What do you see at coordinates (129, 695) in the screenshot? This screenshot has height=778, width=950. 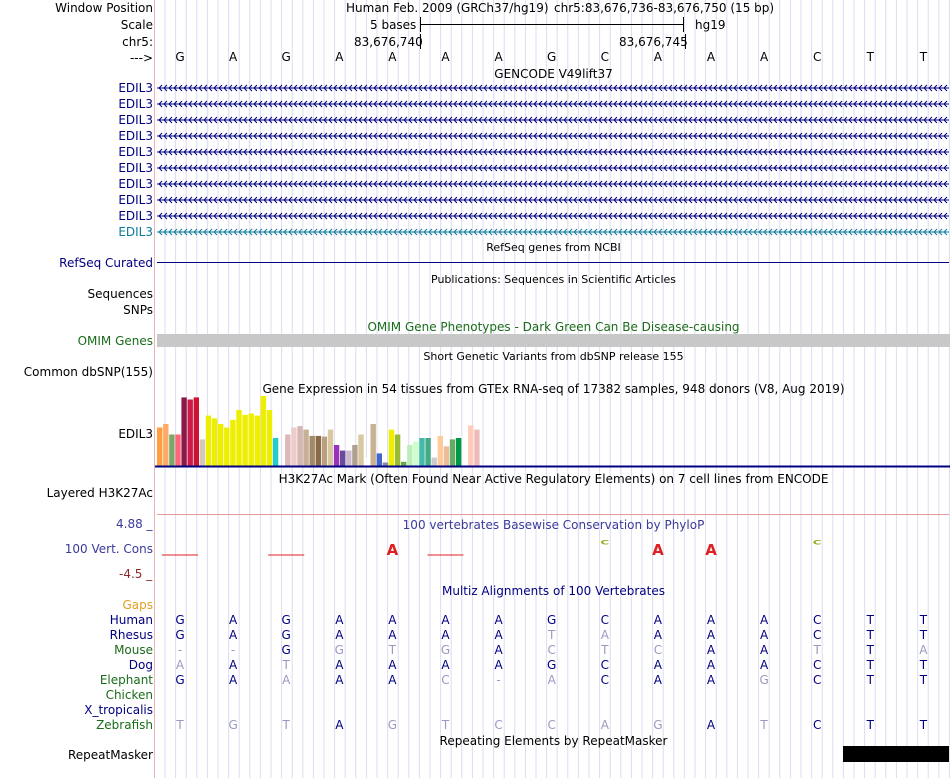 I see `species-label: Chicken` at bounding box center [129, 695].